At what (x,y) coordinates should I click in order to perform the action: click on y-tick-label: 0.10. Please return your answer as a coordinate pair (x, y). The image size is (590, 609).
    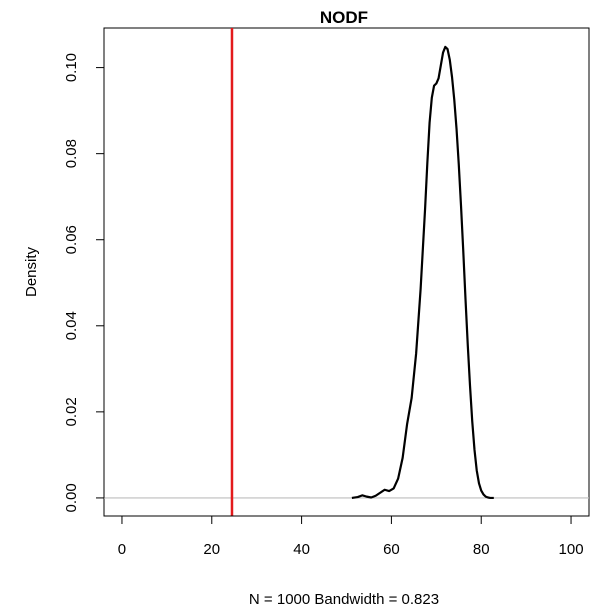
    Looking at the image, I should click on (71, 67).